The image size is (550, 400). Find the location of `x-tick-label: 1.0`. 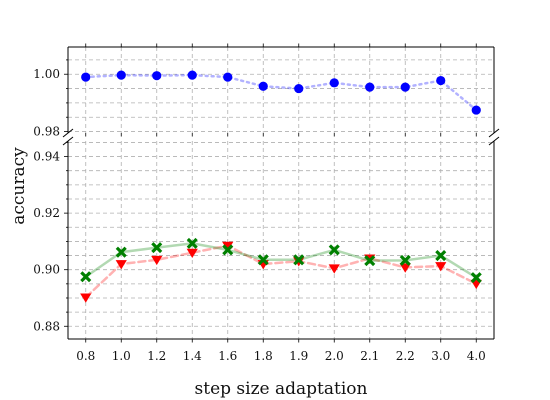

x-tick-label: 1.0 is located at coordinates (121, 356).